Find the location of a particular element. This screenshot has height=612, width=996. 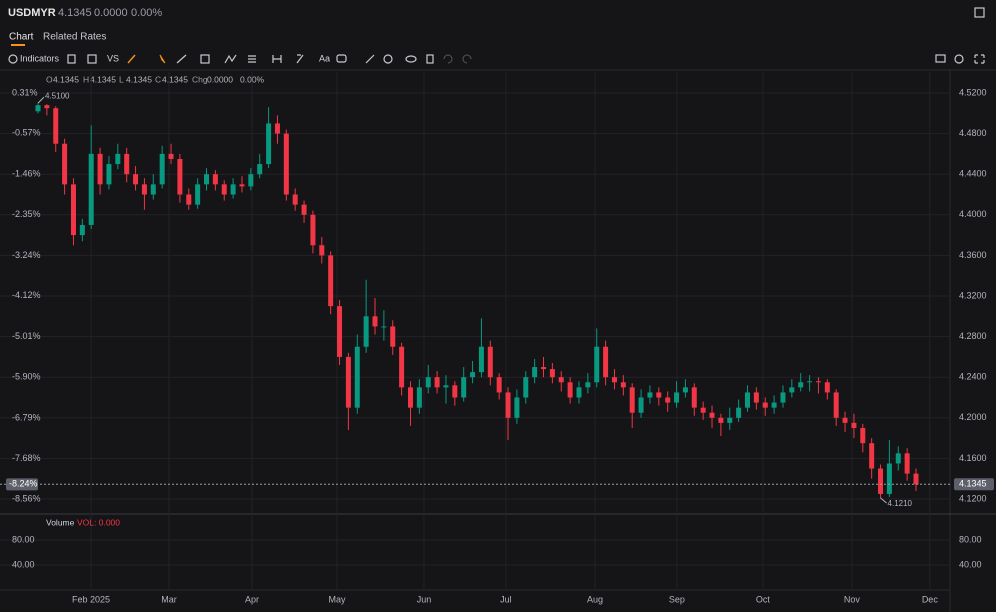

visibility-tool is located at coordinates (411, 59).